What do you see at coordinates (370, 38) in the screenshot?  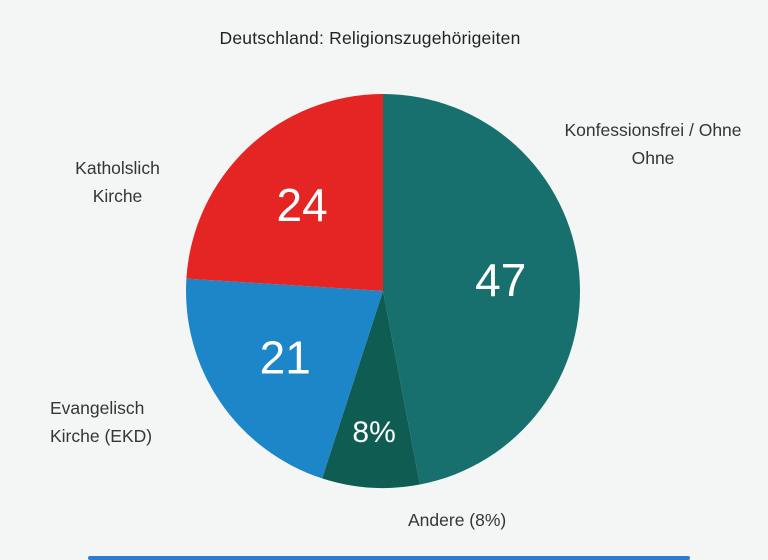 I see `chart-title: Deutschland: Religionszugehörigeiten` at bounding box center [370, 38].